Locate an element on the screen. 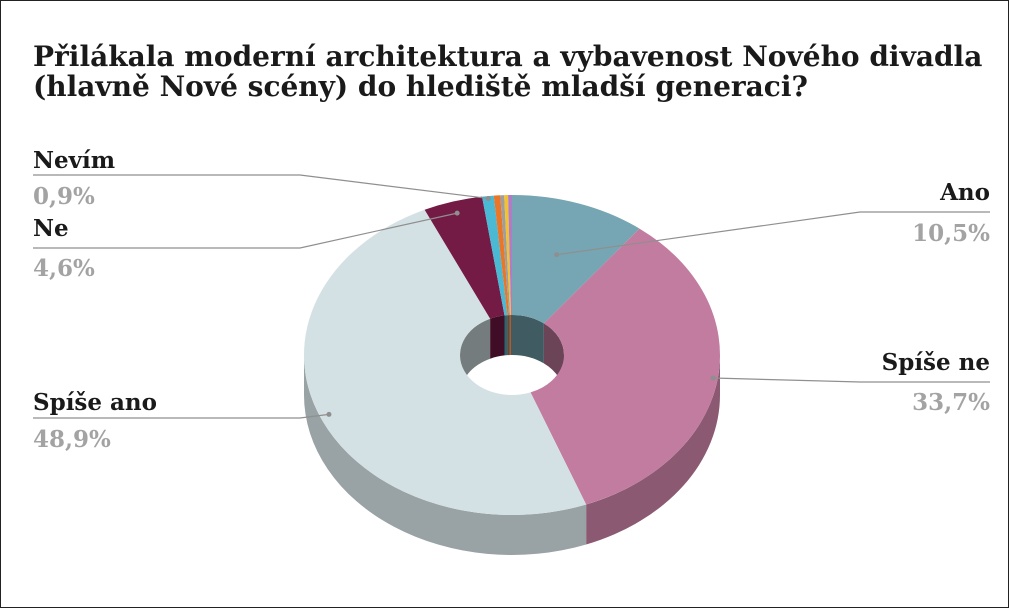 The image size is (1009, 608). slice-label-3: Ne is located at coordinates (51, 228).